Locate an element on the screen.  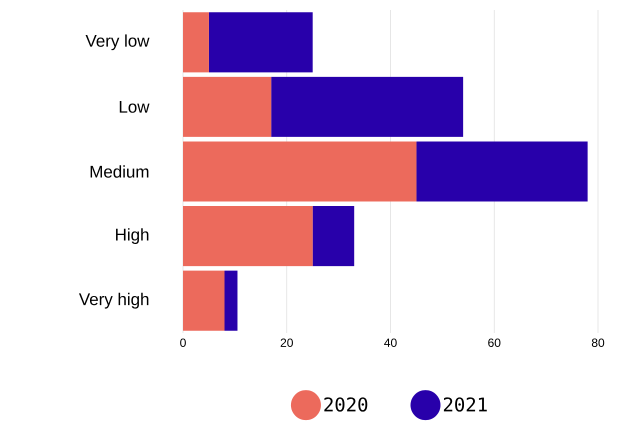
x-tick-label: 20 is located at coordinates (286, 342).